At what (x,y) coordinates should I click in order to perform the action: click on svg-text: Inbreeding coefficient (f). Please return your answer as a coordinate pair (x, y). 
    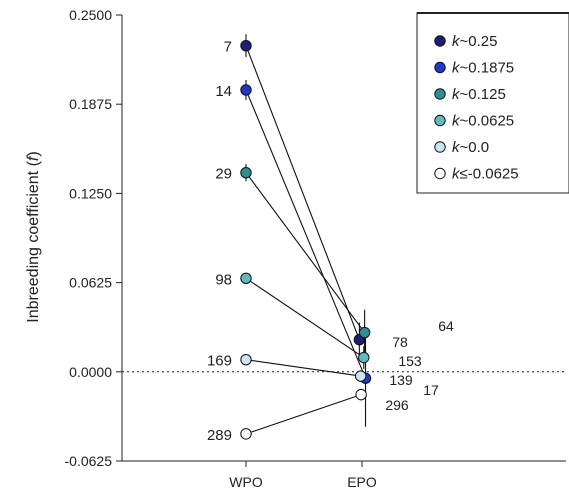
    Looking at the image, I should click on (33, 236).